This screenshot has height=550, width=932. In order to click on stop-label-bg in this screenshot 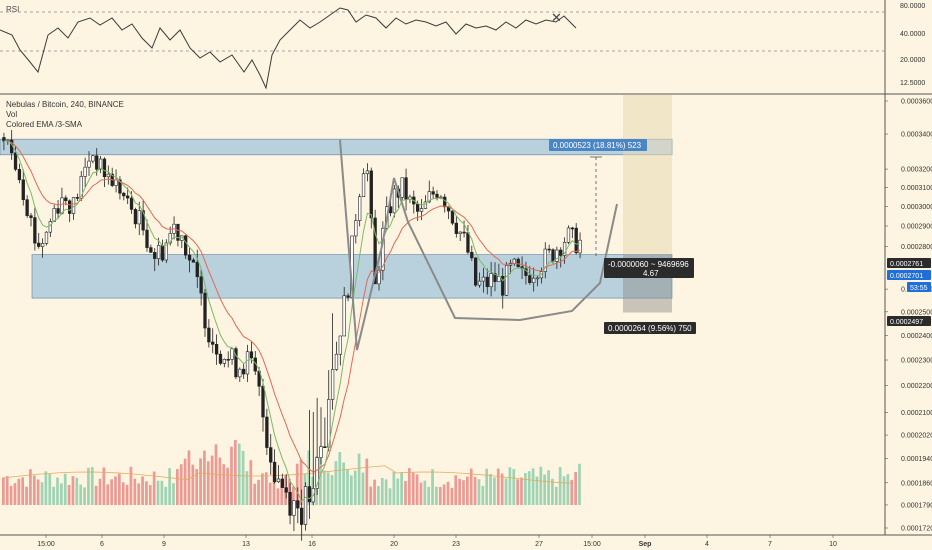, I will do `click(650, 328)`.